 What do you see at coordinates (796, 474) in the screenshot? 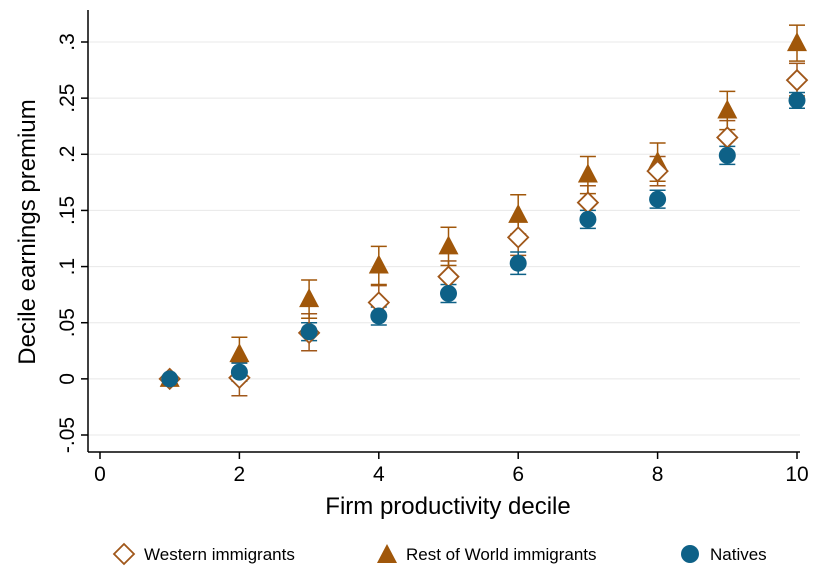
I see `x-tick-label: 10` at bounding box center [796, 474].